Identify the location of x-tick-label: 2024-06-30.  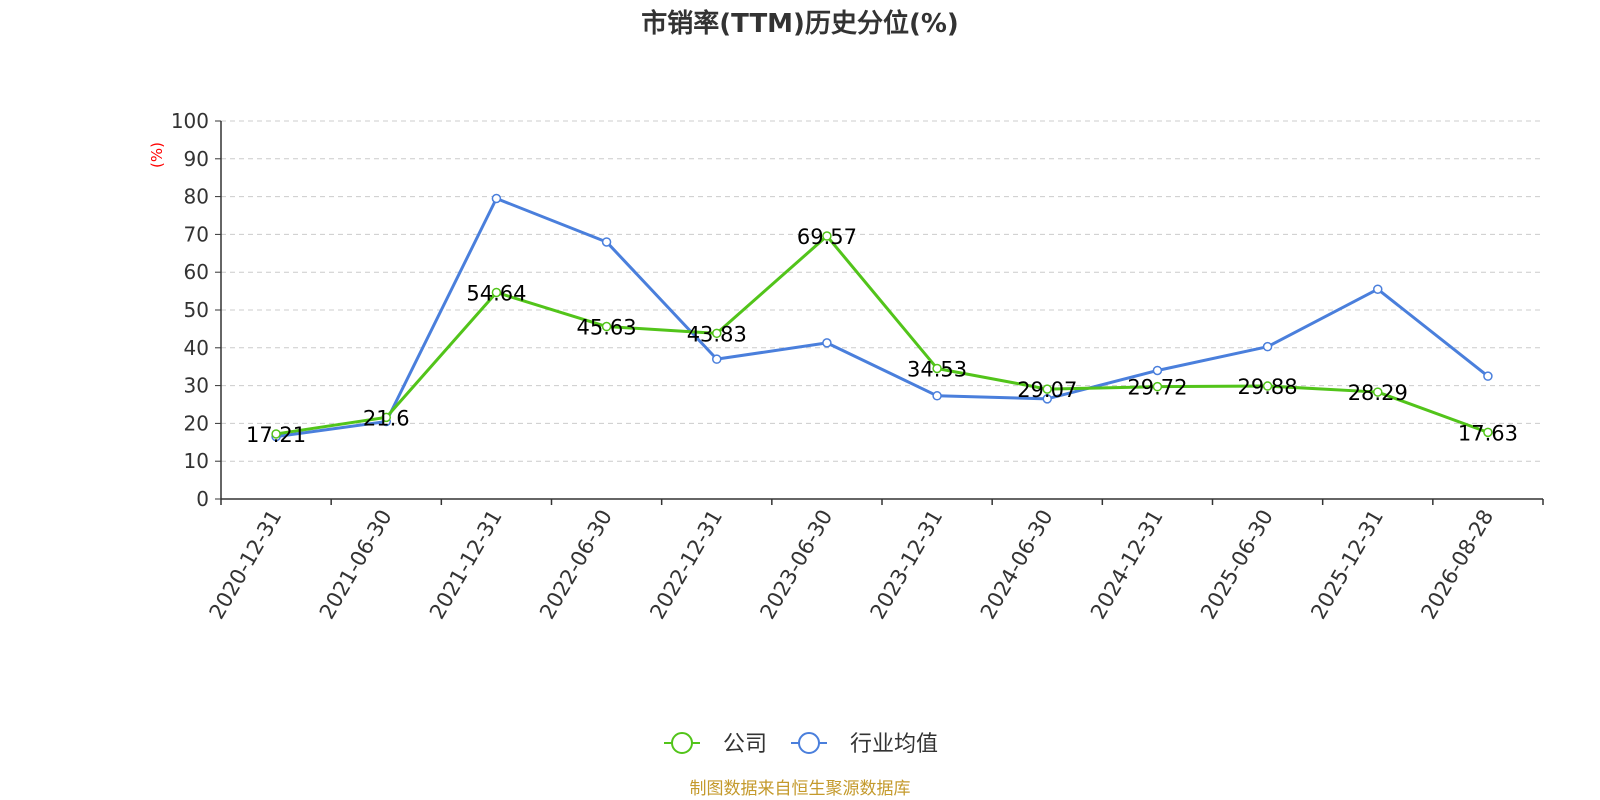
(1017, 565).